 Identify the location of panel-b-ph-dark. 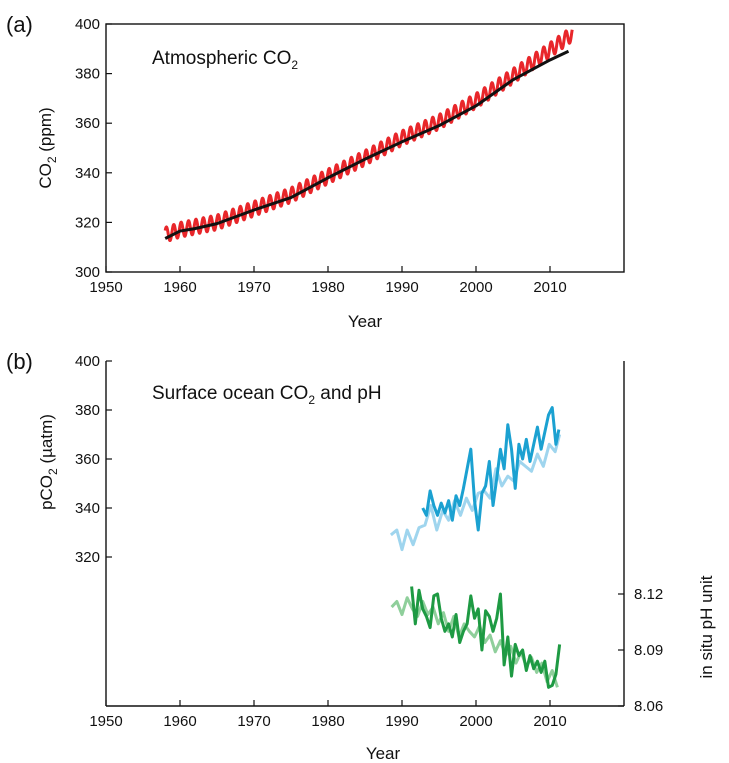
(486, 637).